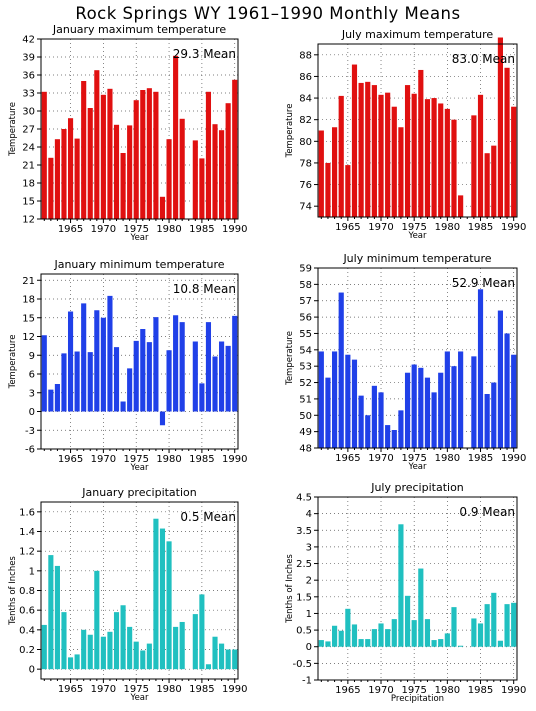 This screenshot has width=536, height=711. Describe the element at coordinates (305, 207) in the screenshot. I see `y-tick-label: 74` at that location.